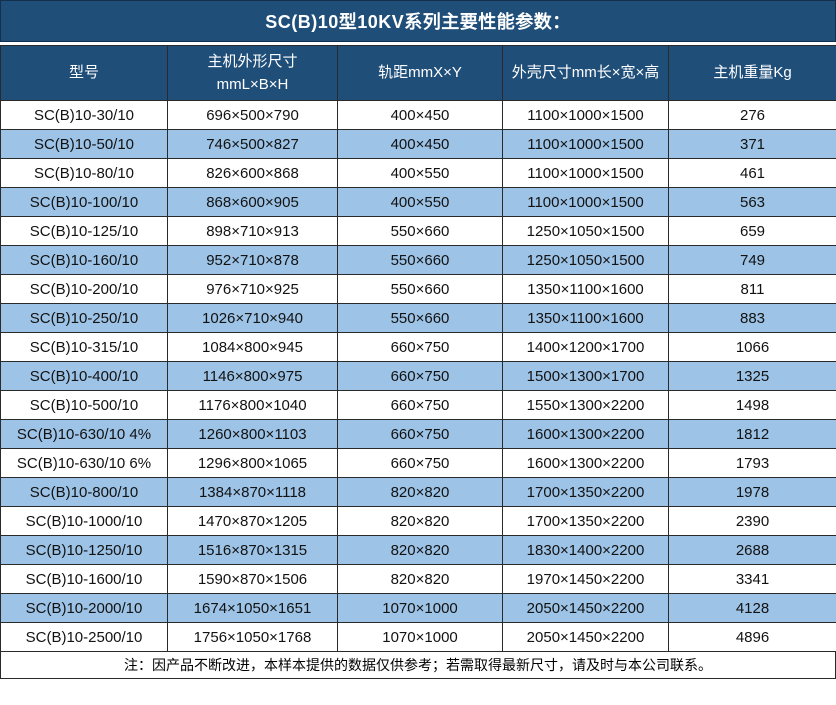 The image size is (836, 705). I want to click on table-cell: 4128, so click(752, 608).